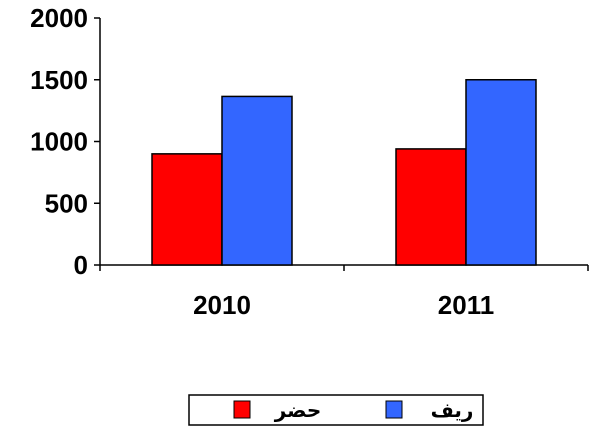 The width and height of the screenshot is (589, 435). What do you see at coordinates (298, 411) in the screenshot?
I see `legend-label: حضر` at bounding box center [298, 411].